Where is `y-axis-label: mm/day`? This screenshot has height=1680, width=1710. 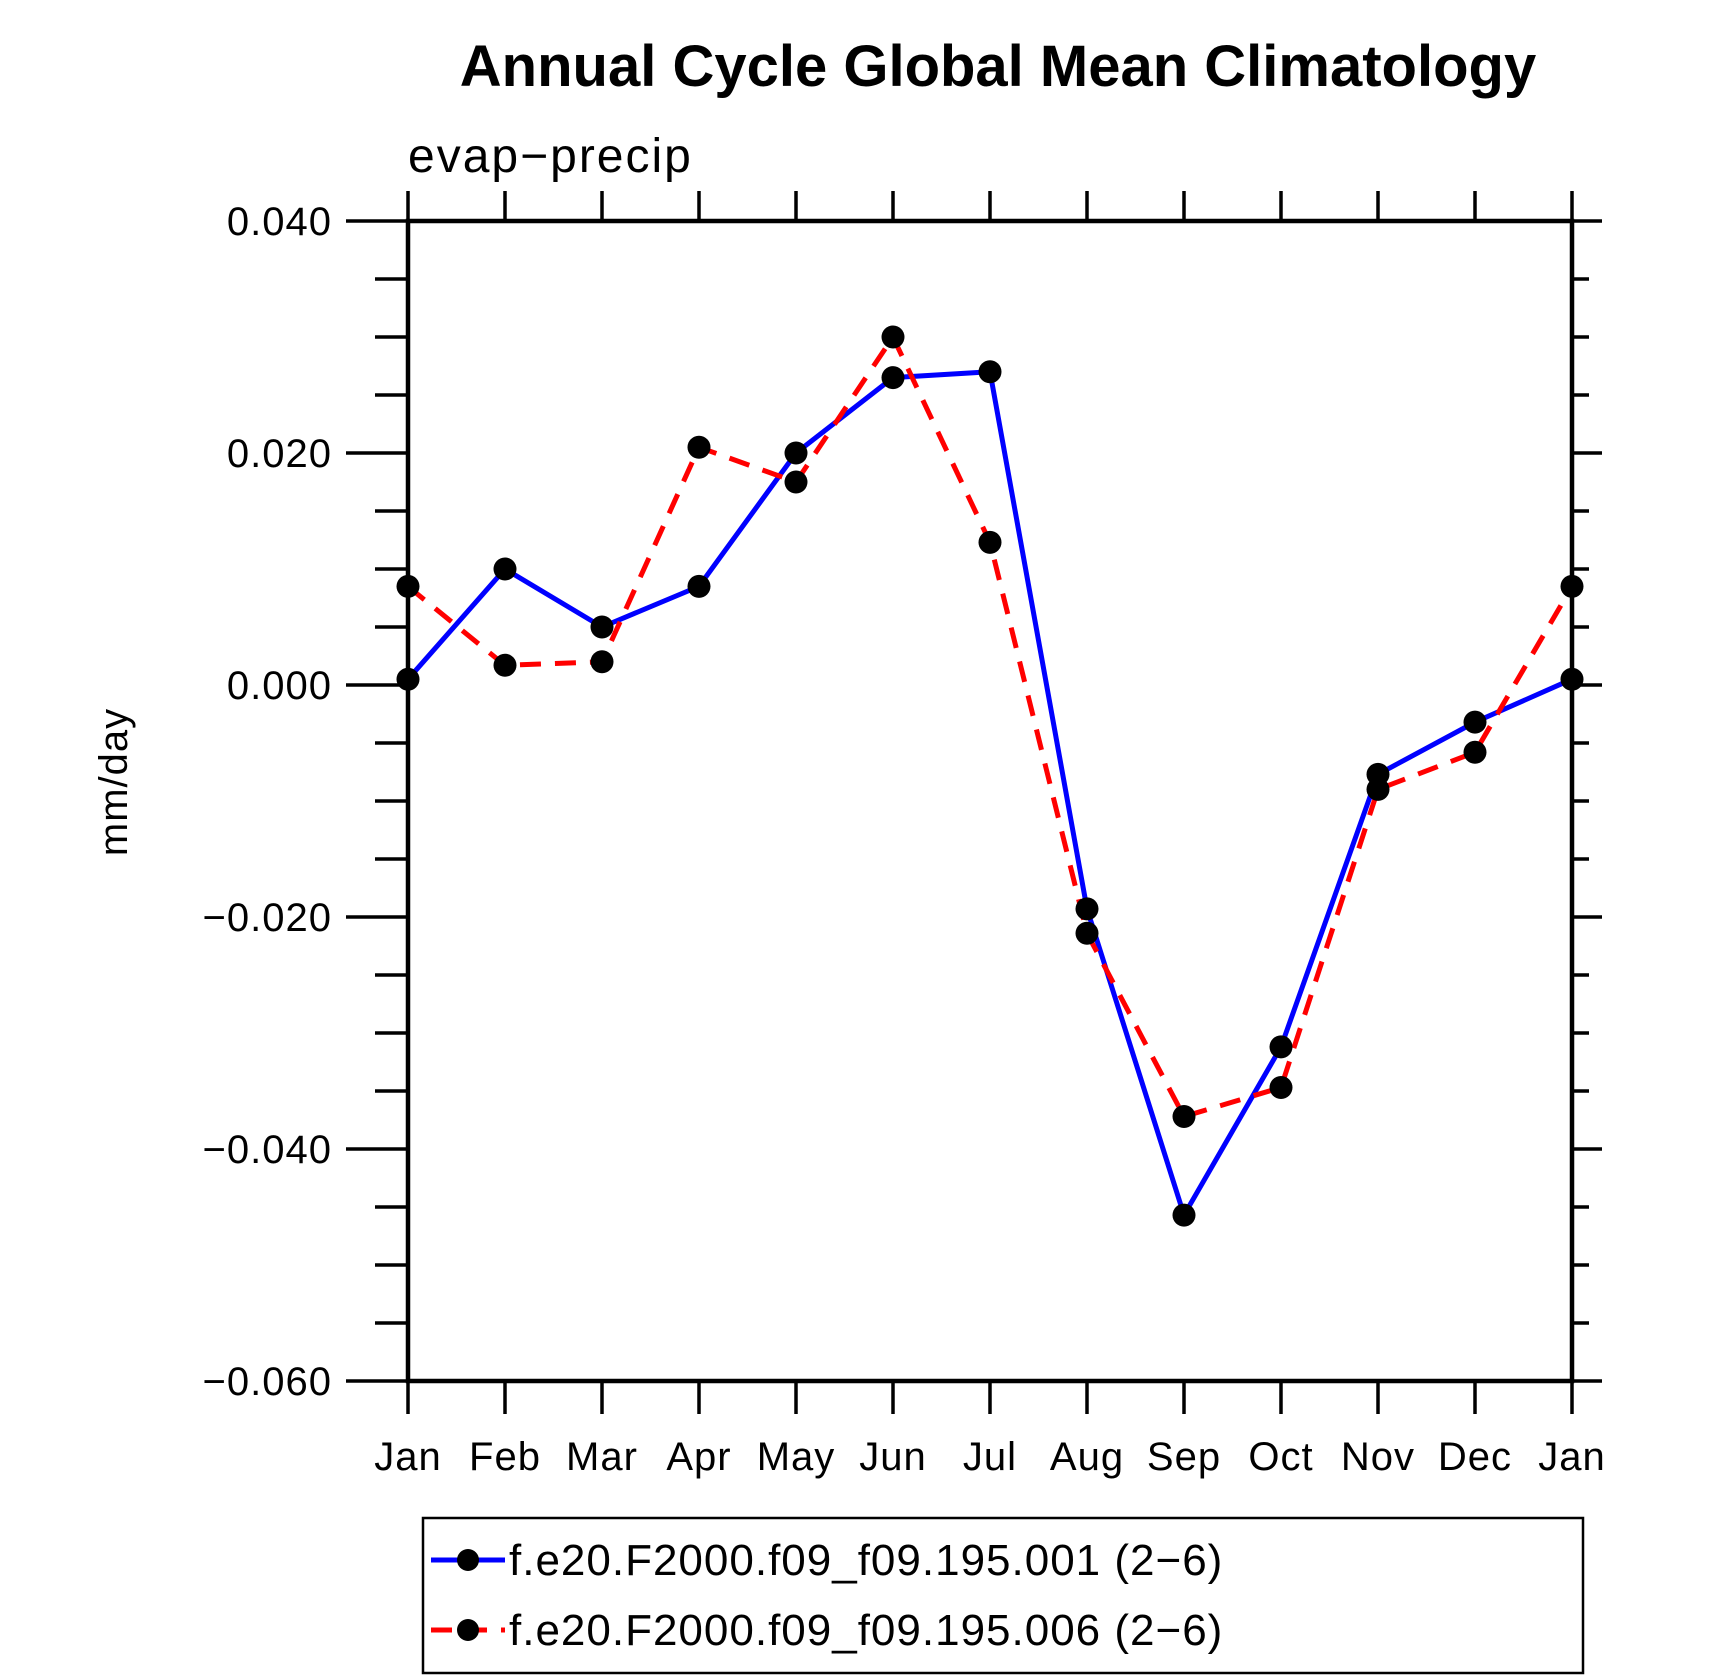
y-axis-label: mm/day is located at coordinates (114, 782).